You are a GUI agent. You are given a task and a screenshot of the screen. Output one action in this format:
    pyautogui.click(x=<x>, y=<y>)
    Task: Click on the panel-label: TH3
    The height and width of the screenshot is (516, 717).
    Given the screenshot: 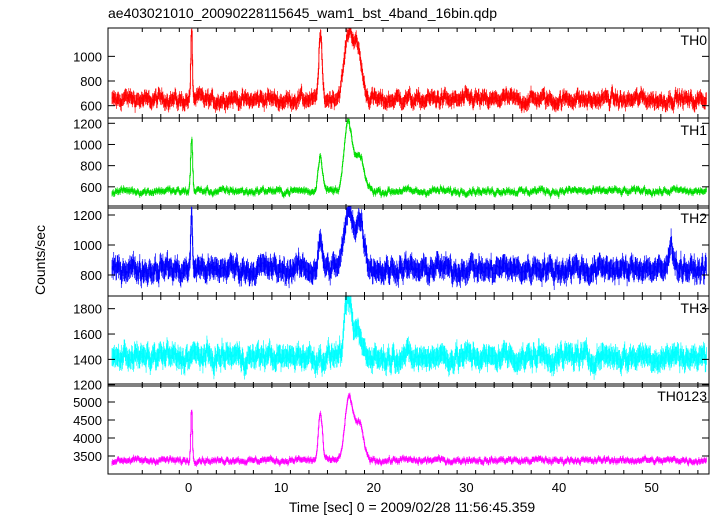 What is the action you would take?
    pyautogui.click(x=694, y=308)
    